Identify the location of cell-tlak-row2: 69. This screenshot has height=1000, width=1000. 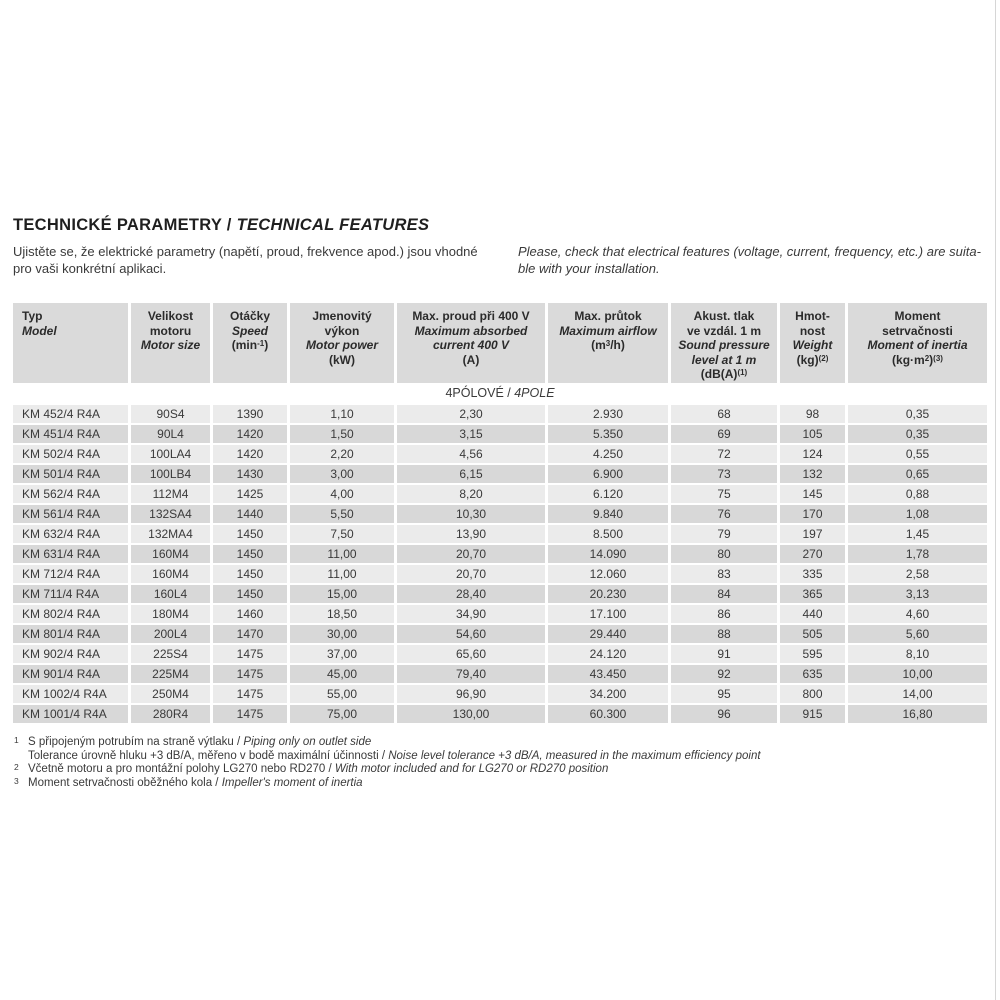
(724, 434).